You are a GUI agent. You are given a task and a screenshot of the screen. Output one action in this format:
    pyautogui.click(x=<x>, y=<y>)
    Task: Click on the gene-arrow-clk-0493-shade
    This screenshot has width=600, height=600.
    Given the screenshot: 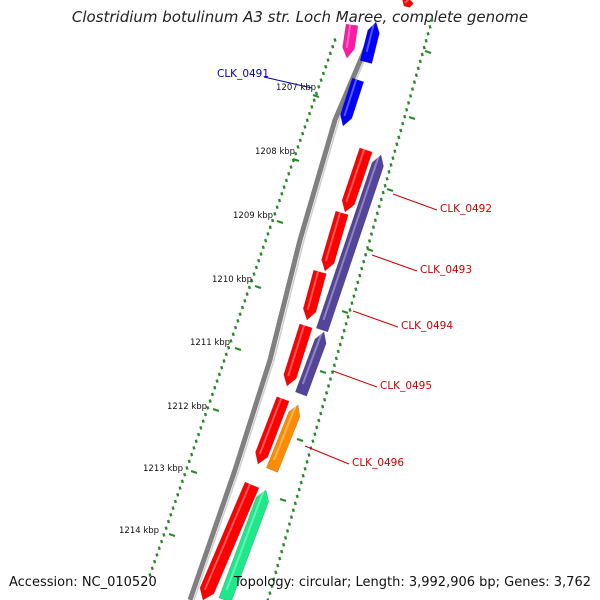 What is the action you would take?
    pyautogui.click(x=333, y=237)
    